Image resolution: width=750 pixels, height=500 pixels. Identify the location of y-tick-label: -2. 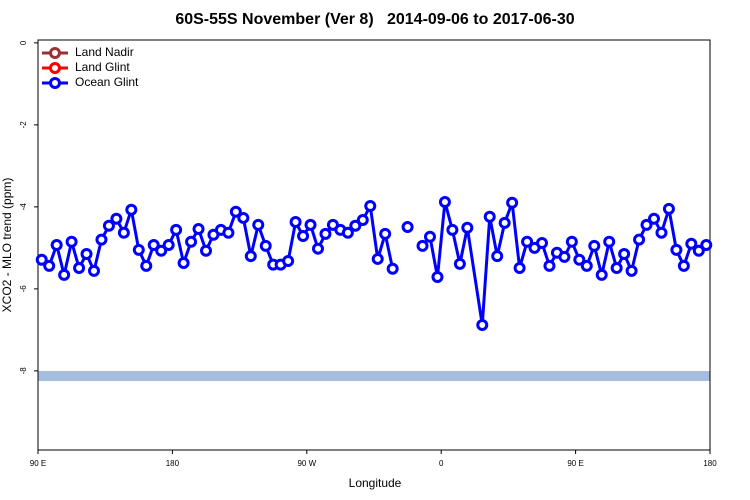
(23, 125).